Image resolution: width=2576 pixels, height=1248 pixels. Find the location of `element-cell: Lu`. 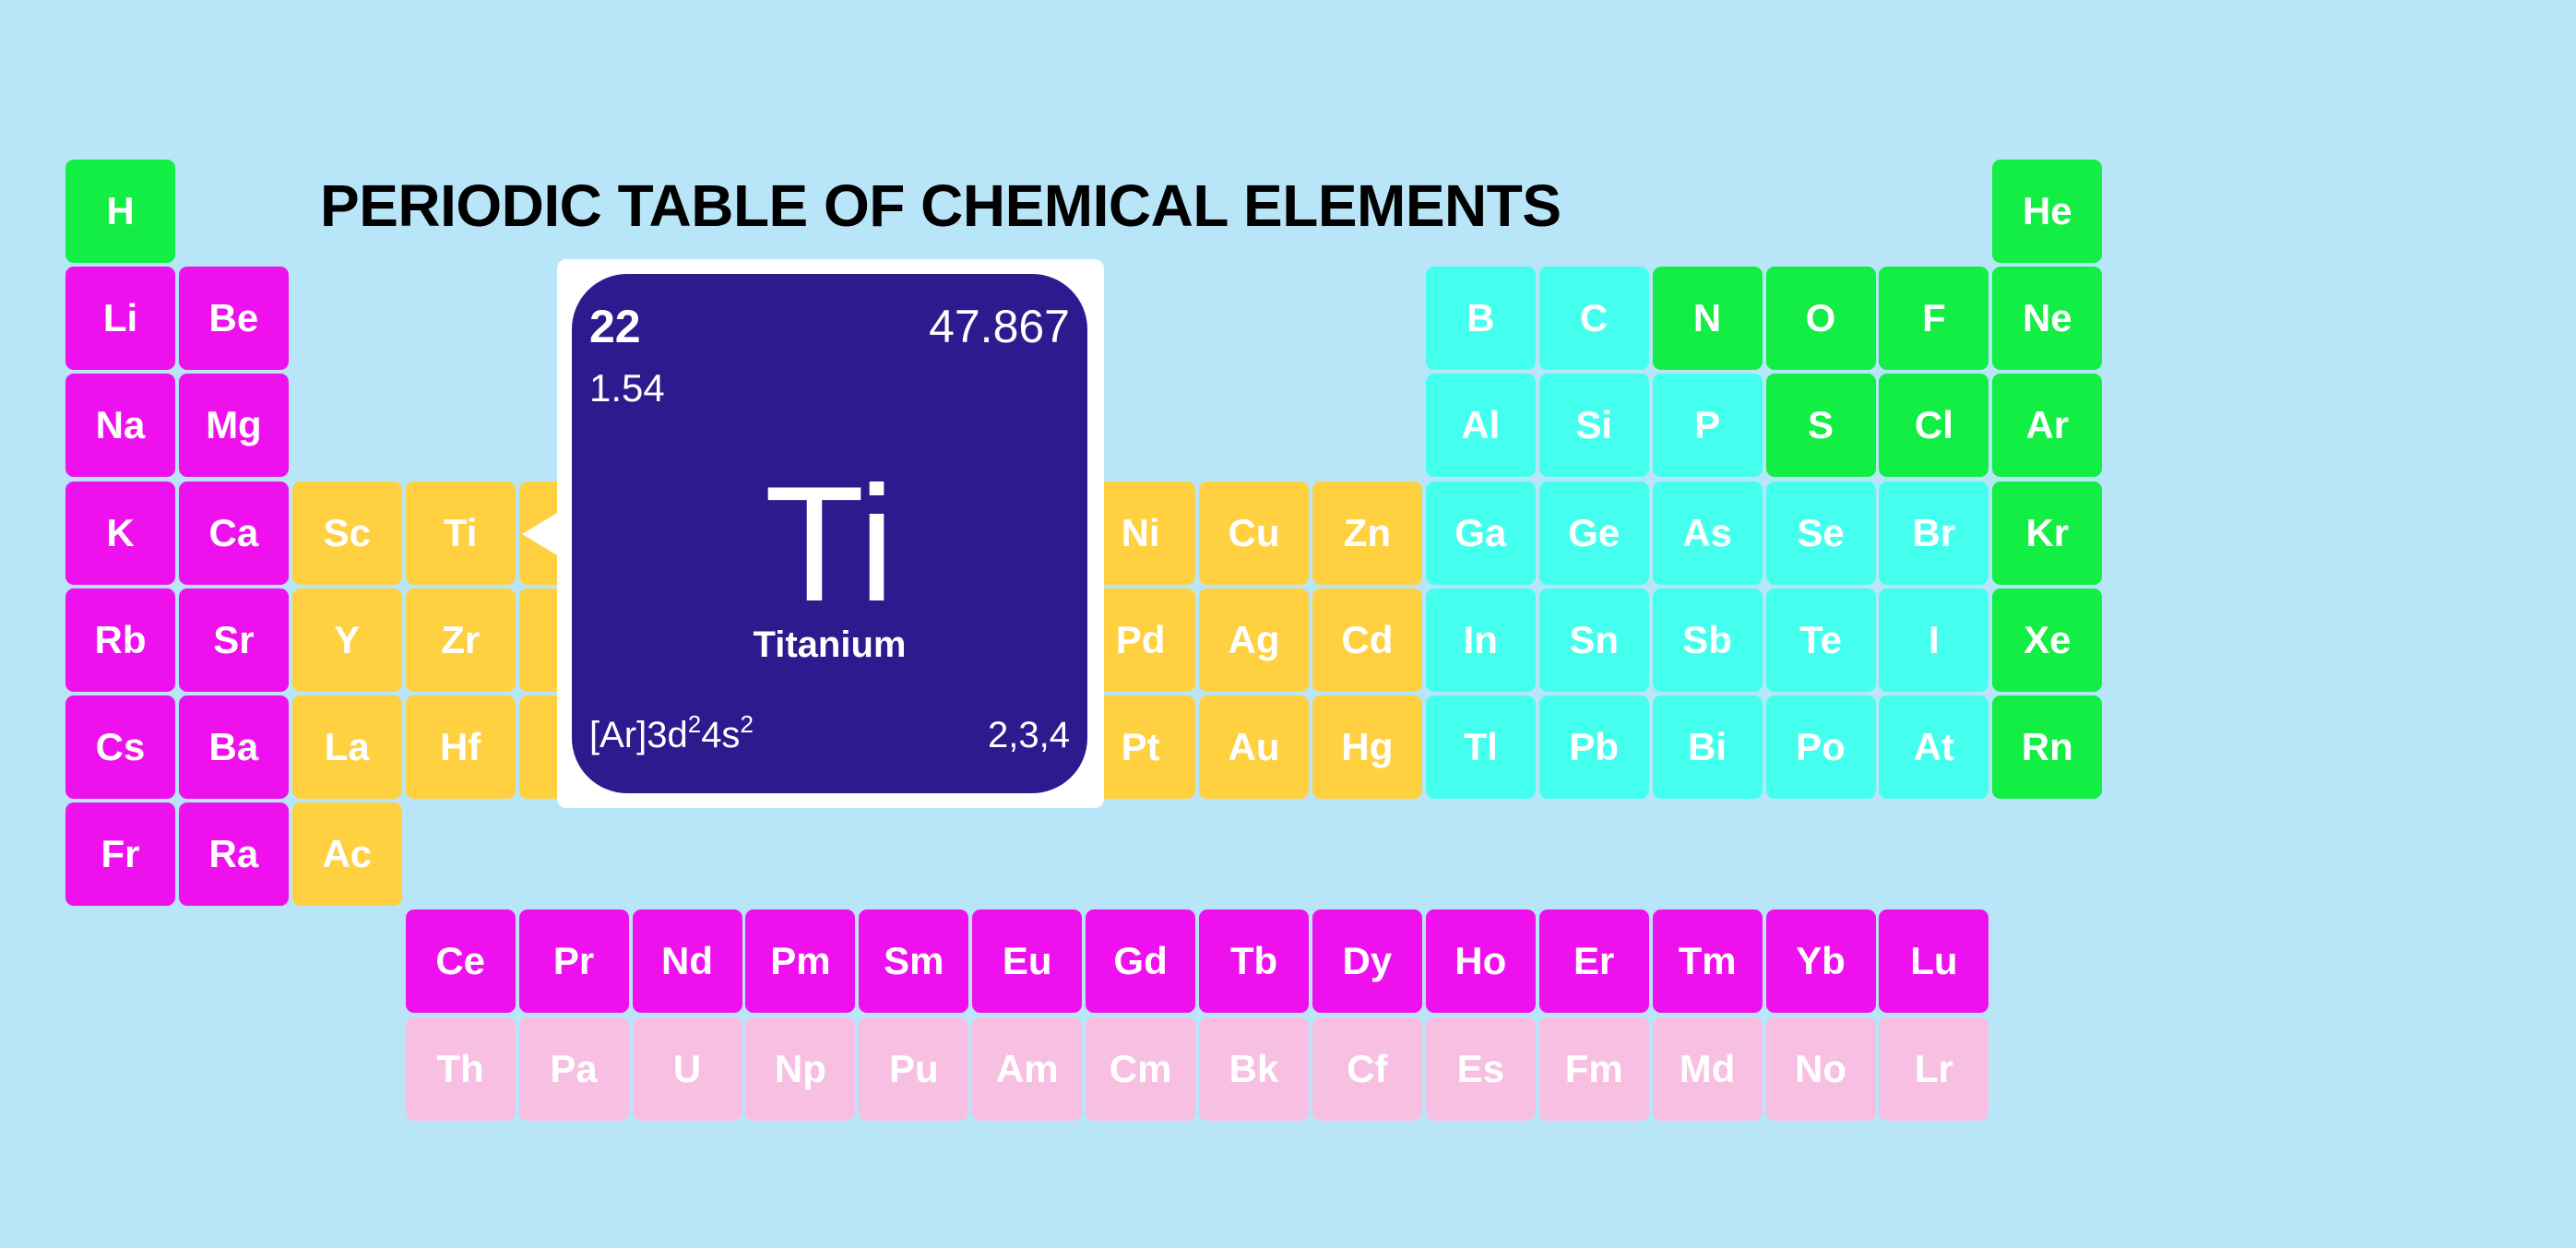

element-cell: Lu is located at coordinates (1934, 961).